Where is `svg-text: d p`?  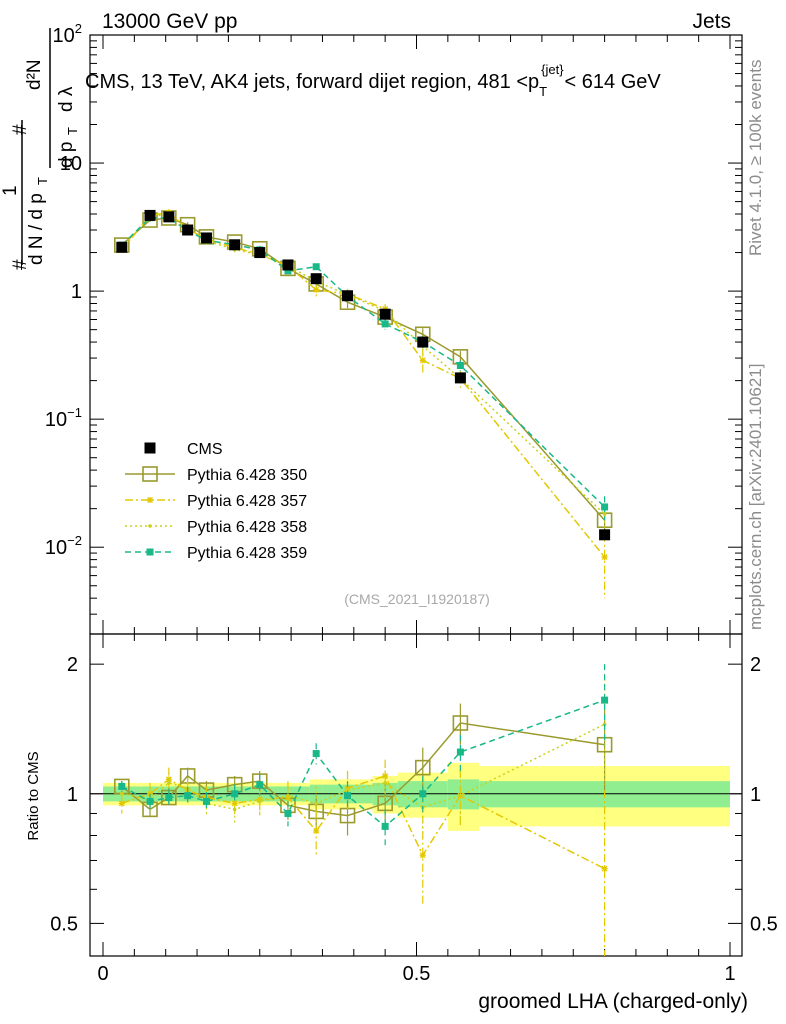 svg-text: d p is located at coordinates (66, 155).